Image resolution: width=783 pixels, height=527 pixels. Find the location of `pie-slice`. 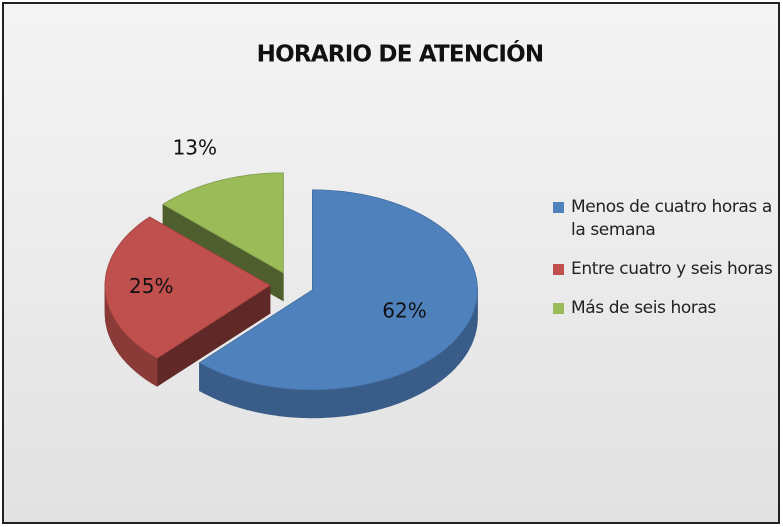

pie-slice is located at coordinates (187, 301).